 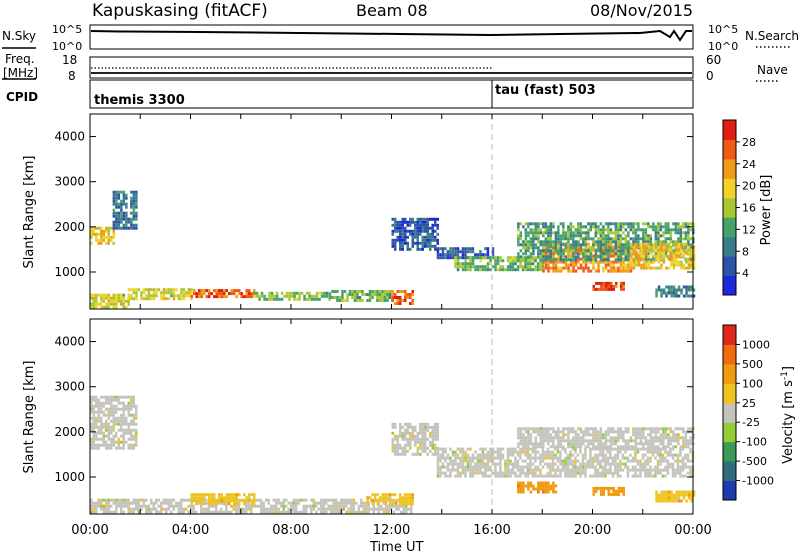 I want to click on colorbar-tick-label: -100, so click(x=754, y=442).